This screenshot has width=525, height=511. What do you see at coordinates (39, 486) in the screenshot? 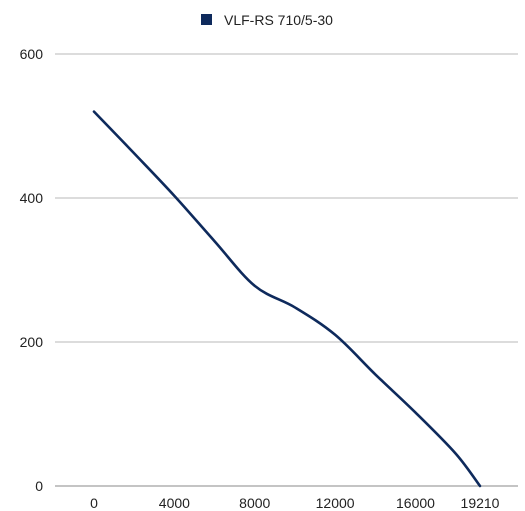
I see `y-tick-label: 0` at bounding box center [39, 486].